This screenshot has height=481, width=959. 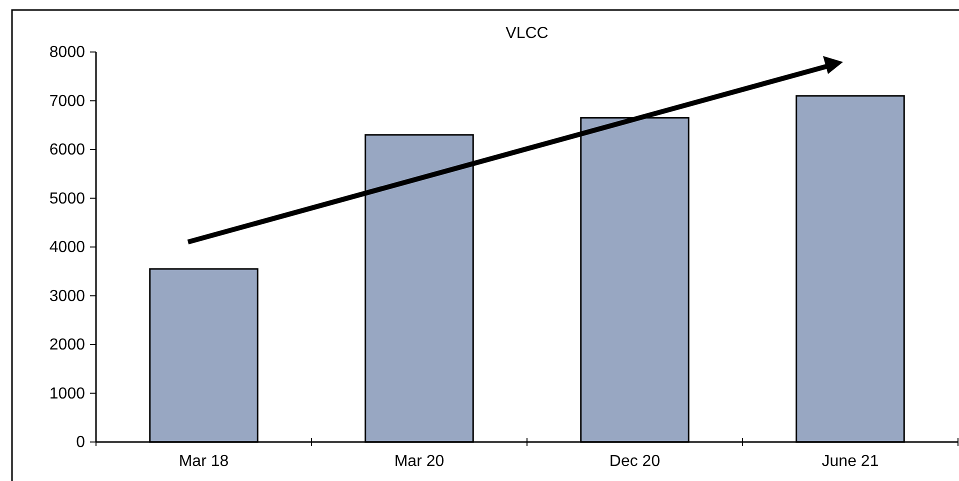 What do you see at coordinates (81, 443) in the screenshot?
I see `y-tick-label: 0` at bounding box center [81, 443].